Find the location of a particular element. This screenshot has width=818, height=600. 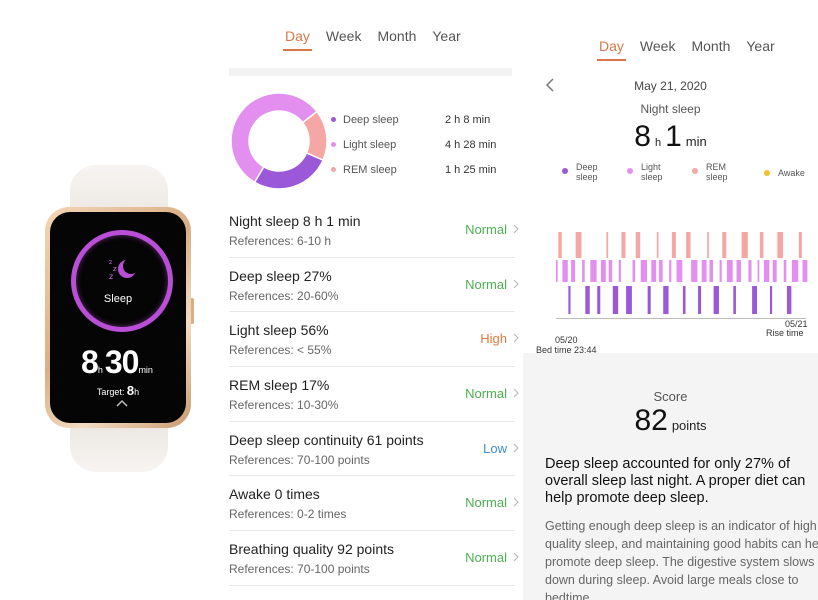

metric-title: Breathing quality 92 points is located at coordinates (311, 549).